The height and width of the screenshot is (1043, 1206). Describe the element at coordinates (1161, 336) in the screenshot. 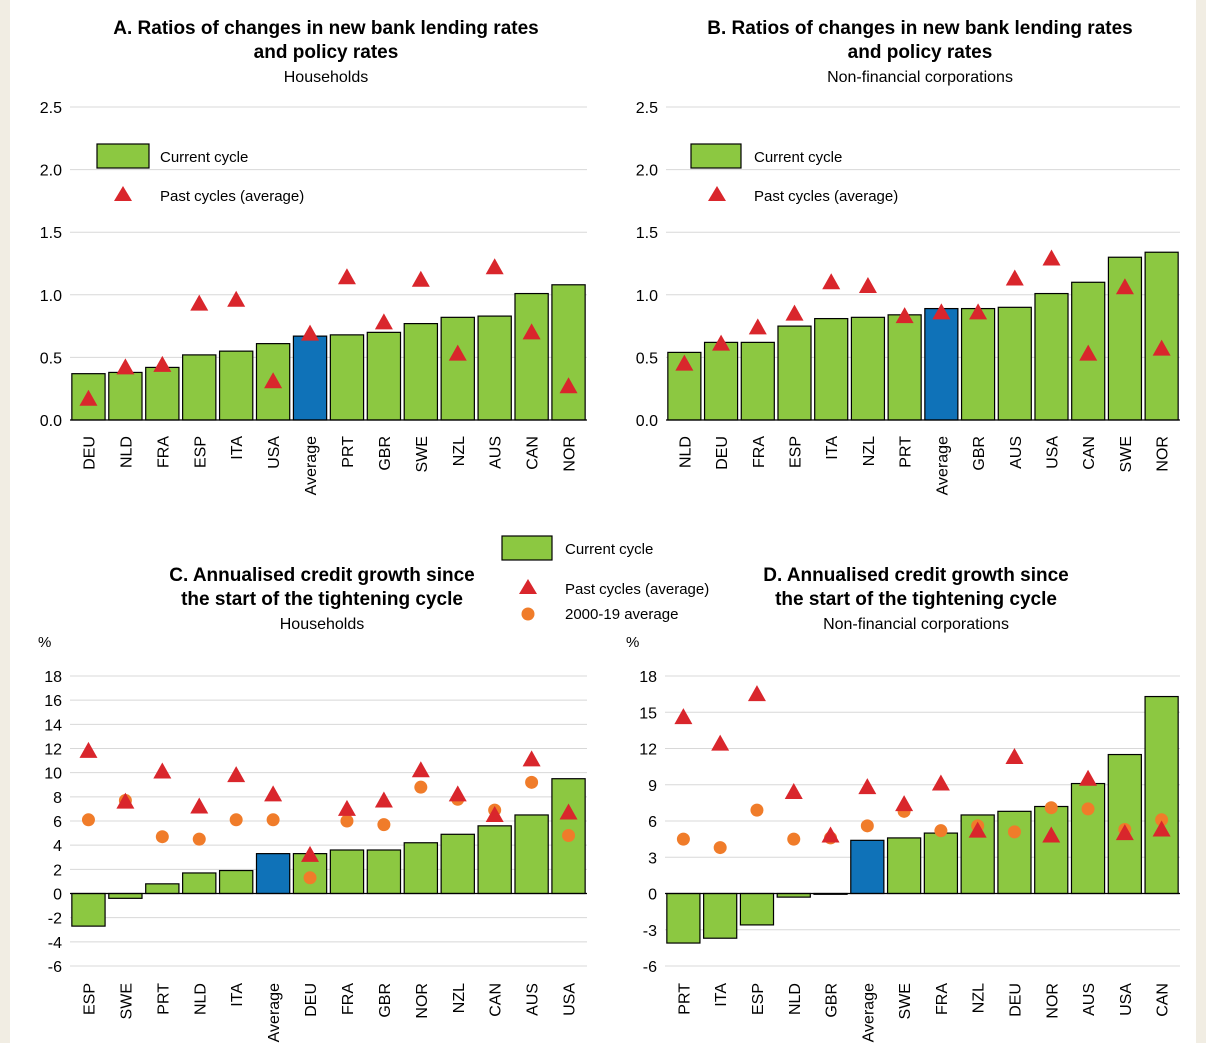

I see `bar-nor` at that location.